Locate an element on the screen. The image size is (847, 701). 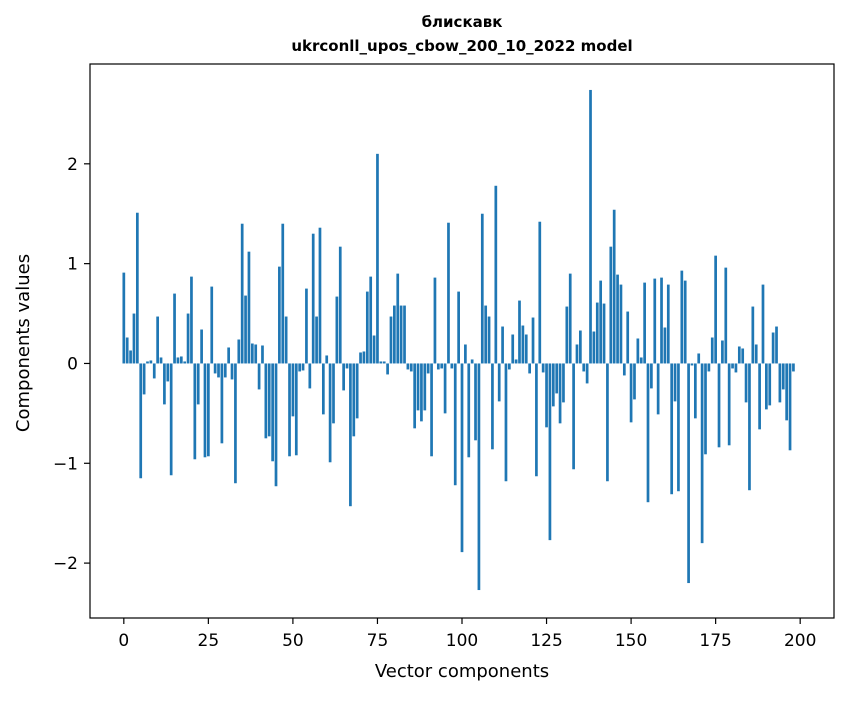
y-tick-label: −1 is located at coordinates (65, 464).